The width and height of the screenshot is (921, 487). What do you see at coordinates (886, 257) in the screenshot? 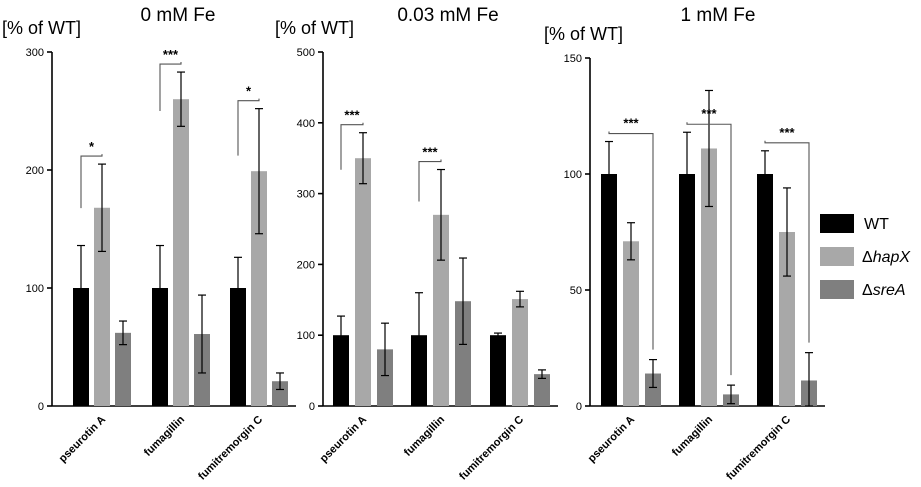
I see `legend-label-hapx: ΔhapX` at bounding box center [886, 257].